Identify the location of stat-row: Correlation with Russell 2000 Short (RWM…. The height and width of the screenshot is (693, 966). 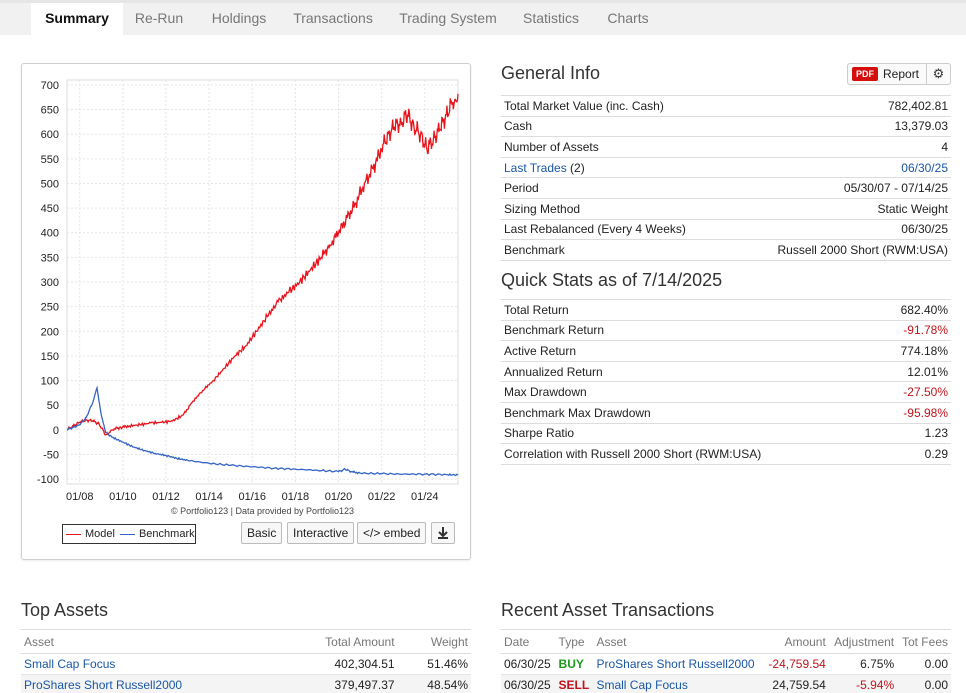
(726, 454).